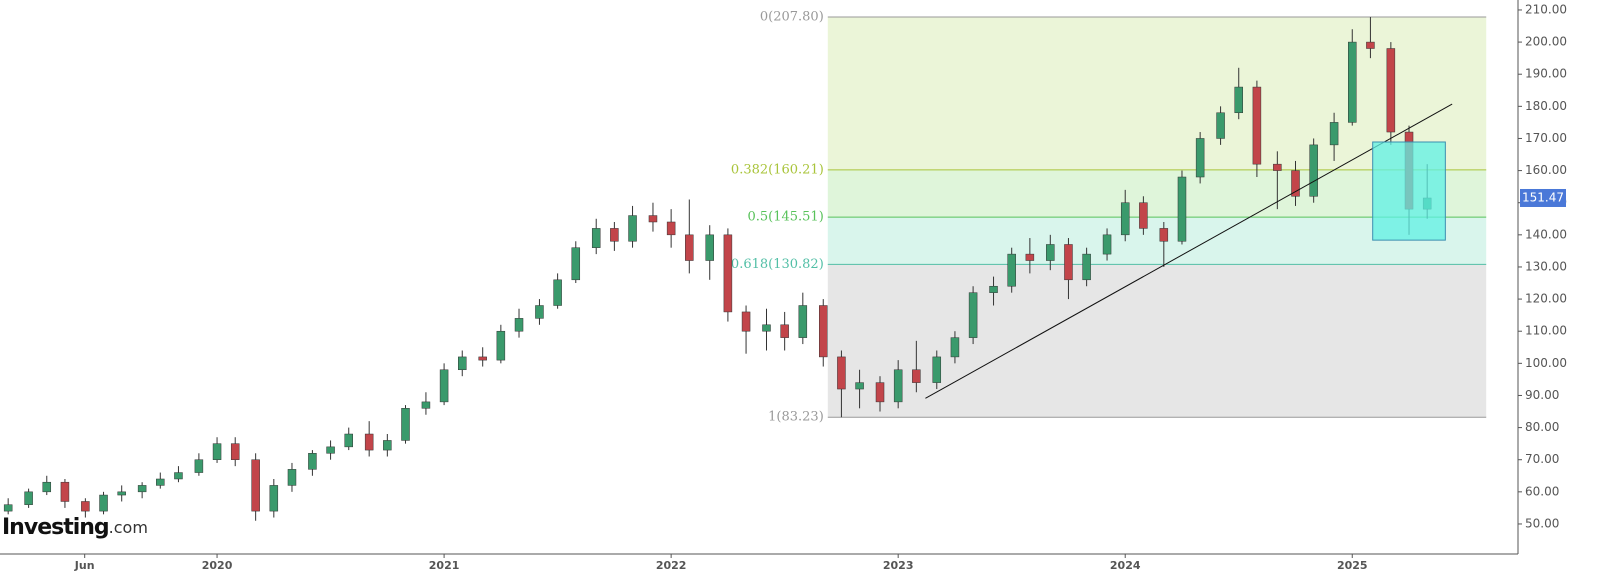  I want to click on y-tick-label: 120.00, so click(1546, 299).